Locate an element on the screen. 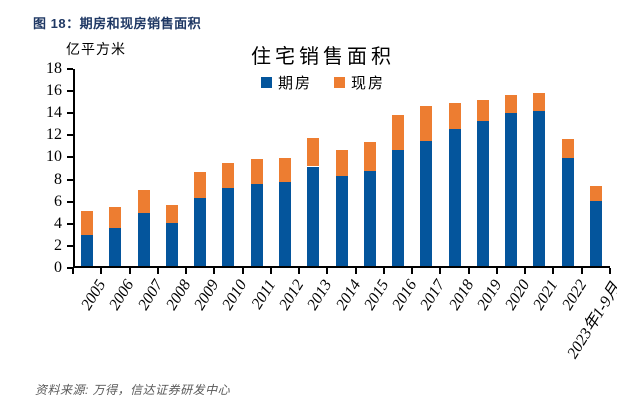 The image size is (617, 405). legend-item-presale: 期房 is located at coordinates (286, 82).